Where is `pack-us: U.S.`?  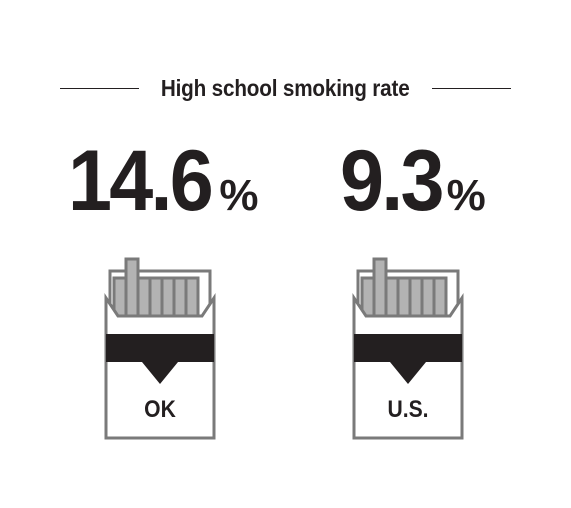
pack-us: U.S. is located at coordinates (408, 348).